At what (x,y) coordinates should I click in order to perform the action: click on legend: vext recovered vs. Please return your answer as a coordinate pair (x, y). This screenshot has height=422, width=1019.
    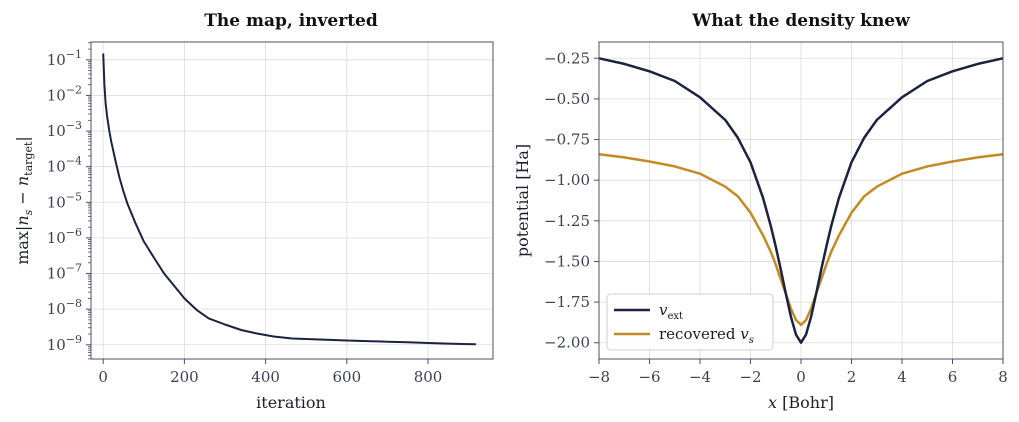
    Looking at the image, I should click on (690, 322).